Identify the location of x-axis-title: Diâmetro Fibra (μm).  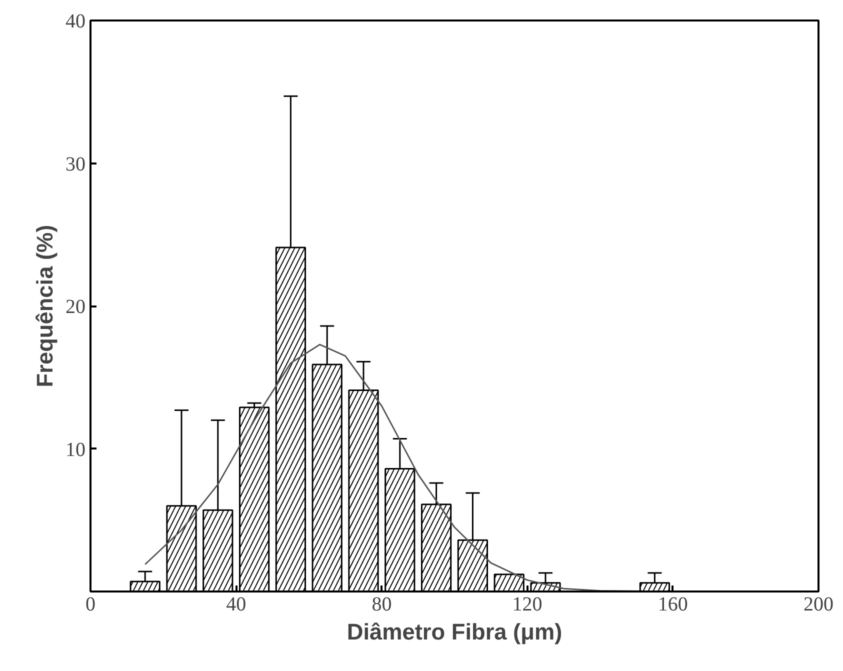
(454, 631).